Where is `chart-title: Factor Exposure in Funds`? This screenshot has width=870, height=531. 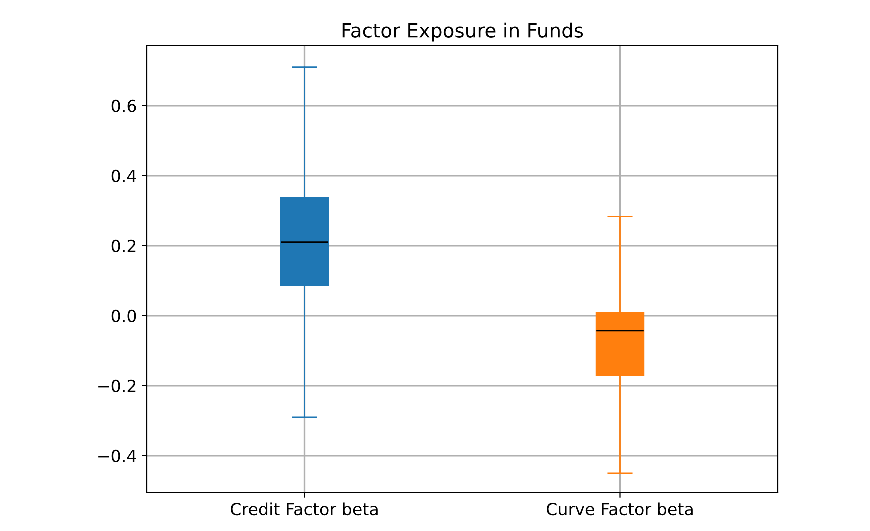 chart-title: Factor Exposure in Funds is located at coordinates (463, 32).